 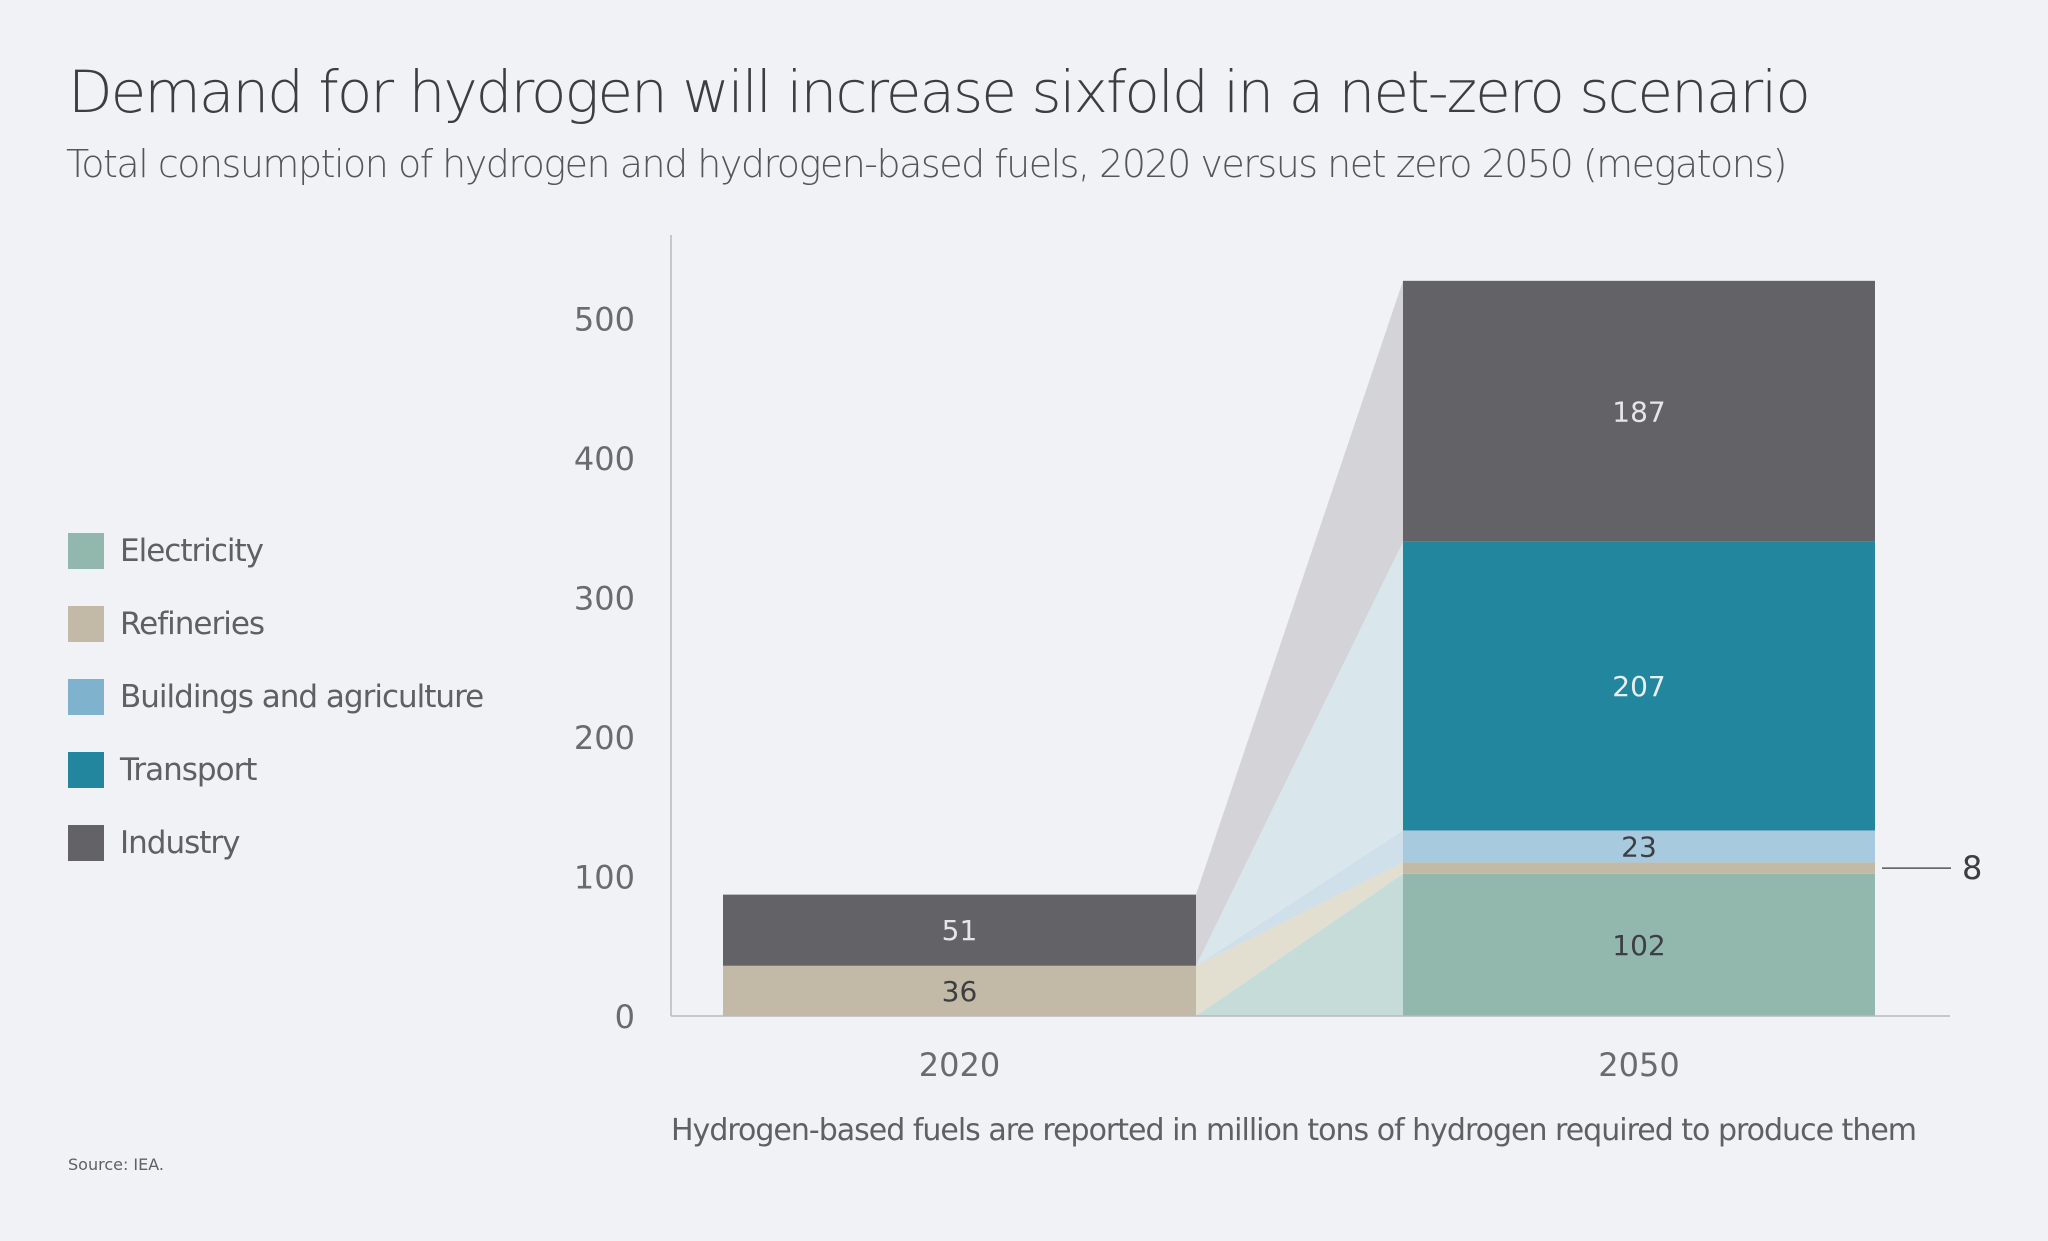 I want to click on legend-label: Buildings and agriculture, so click(x=302, y=696).